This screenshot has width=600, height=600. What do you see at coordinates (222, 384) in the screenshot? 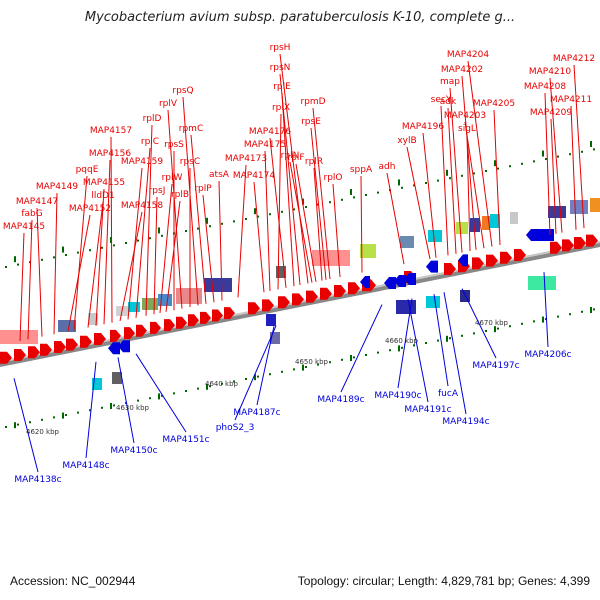
I see `kbp-label: 4640 kbp` at bounding box center [222, 384].